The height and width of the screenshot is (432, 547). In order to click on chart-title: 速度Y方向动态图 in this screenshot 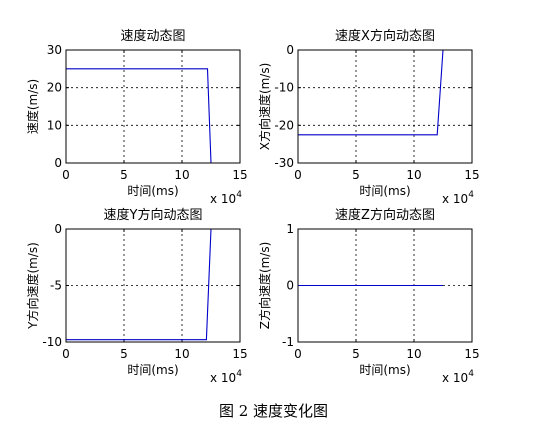, I will do `click(153, 215)`.